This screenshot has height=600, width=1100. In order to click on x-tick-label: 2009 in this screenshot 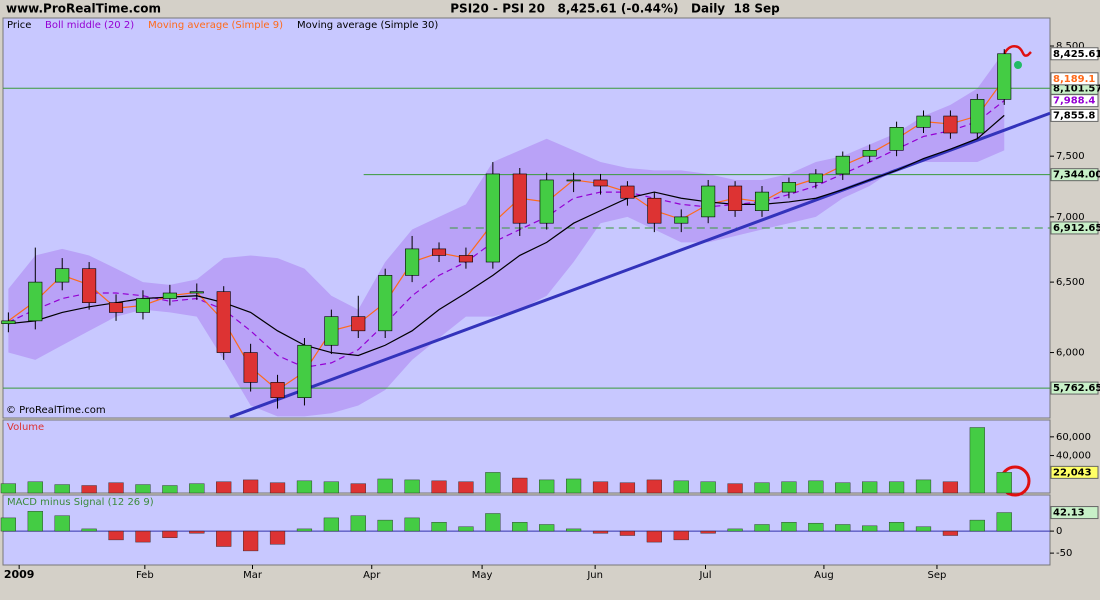, I will do `click(19, 574)`.